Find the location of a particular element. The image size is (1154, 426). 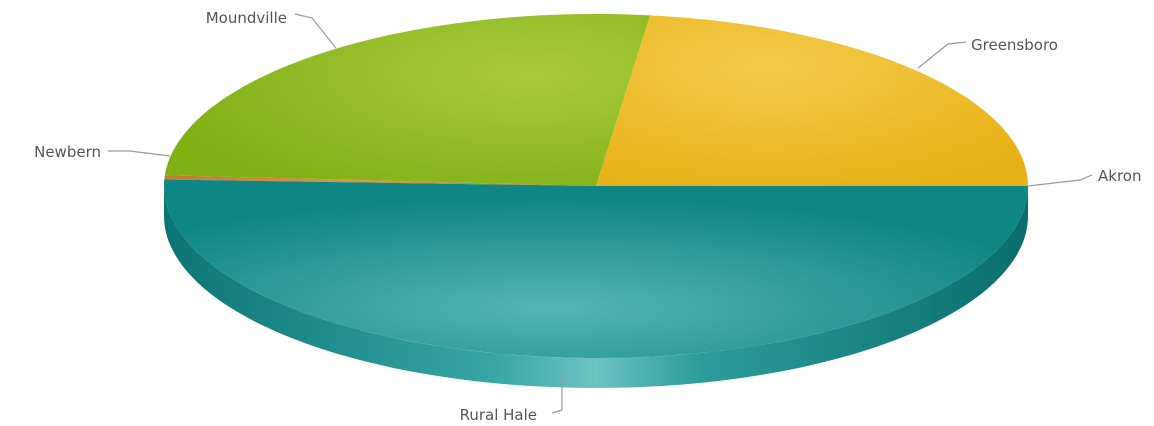

label-newbern: Newbern is located at coordinates (67, 152).